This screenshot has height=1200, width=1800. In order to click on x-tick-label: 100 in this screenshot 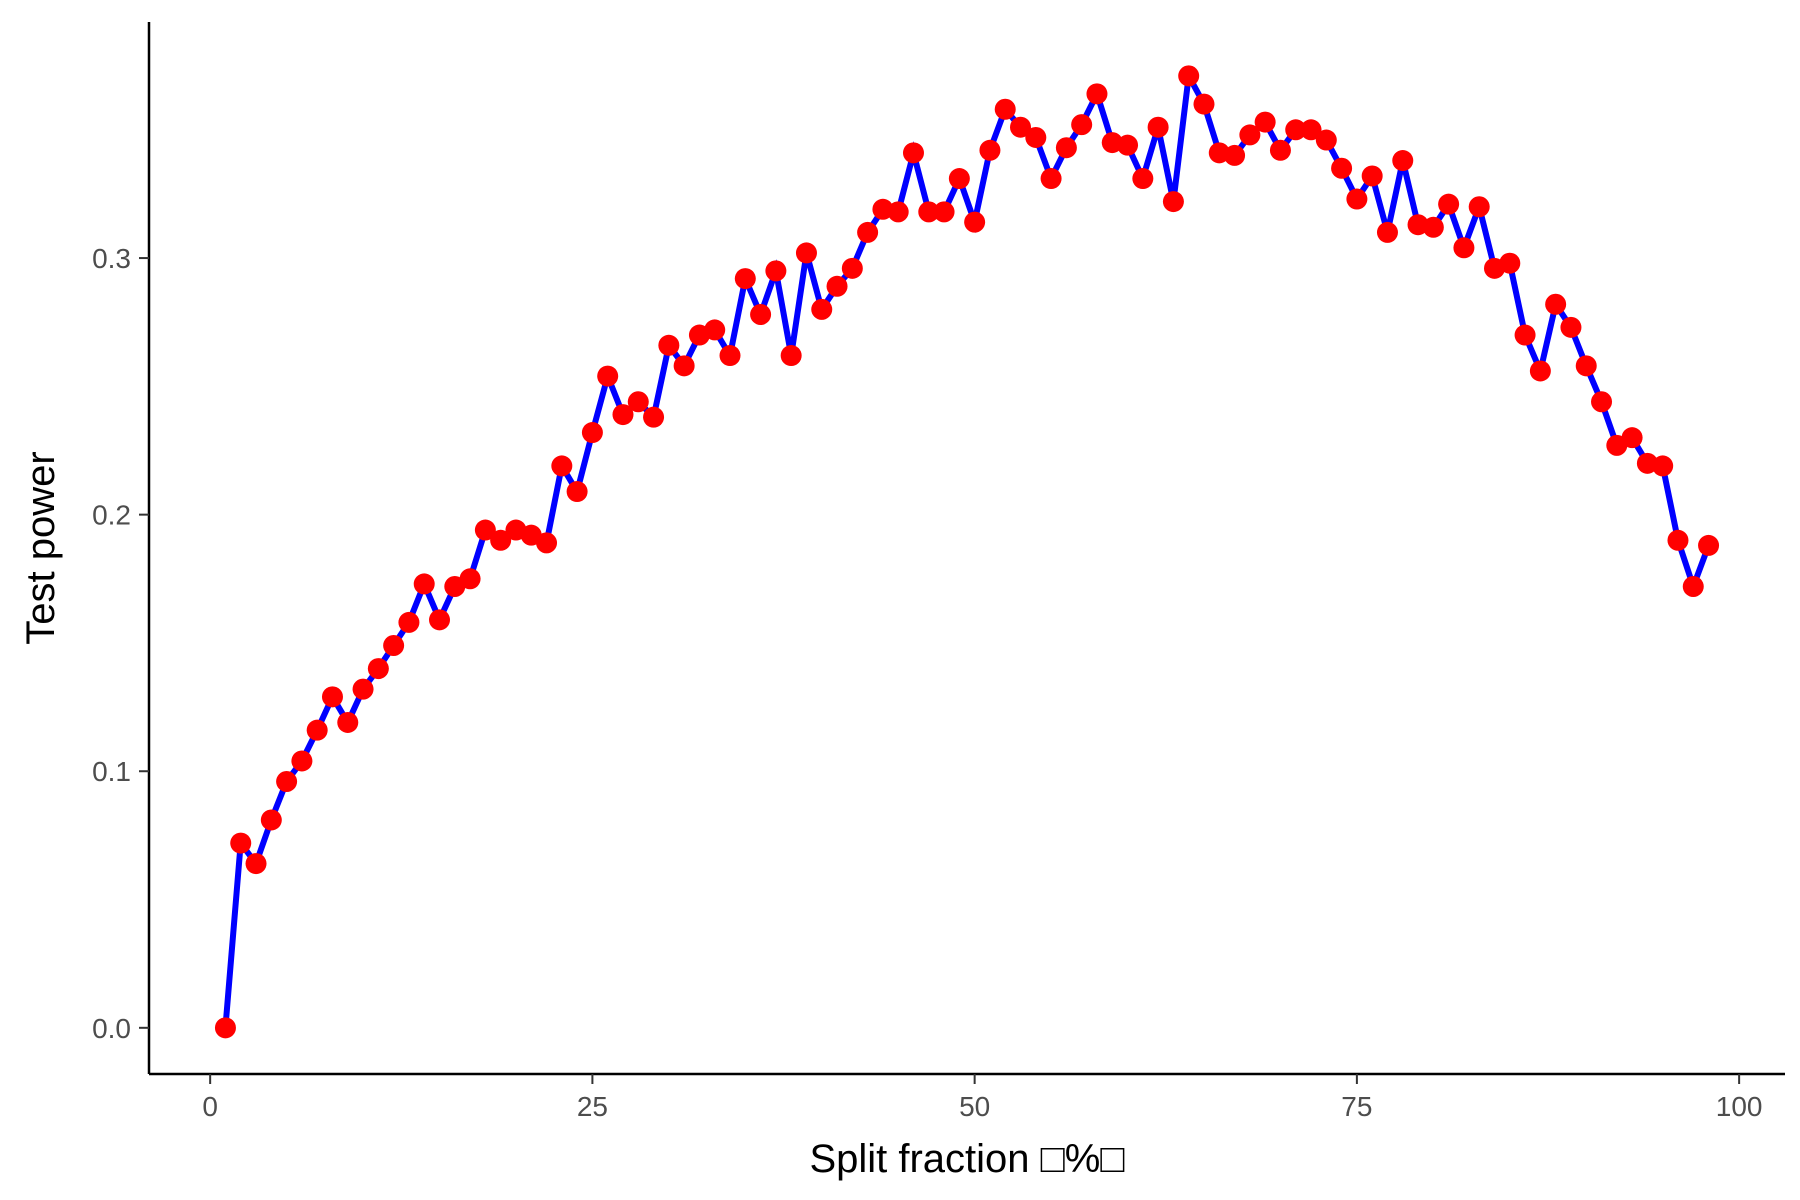, I will do `click(1739, 1106)`.